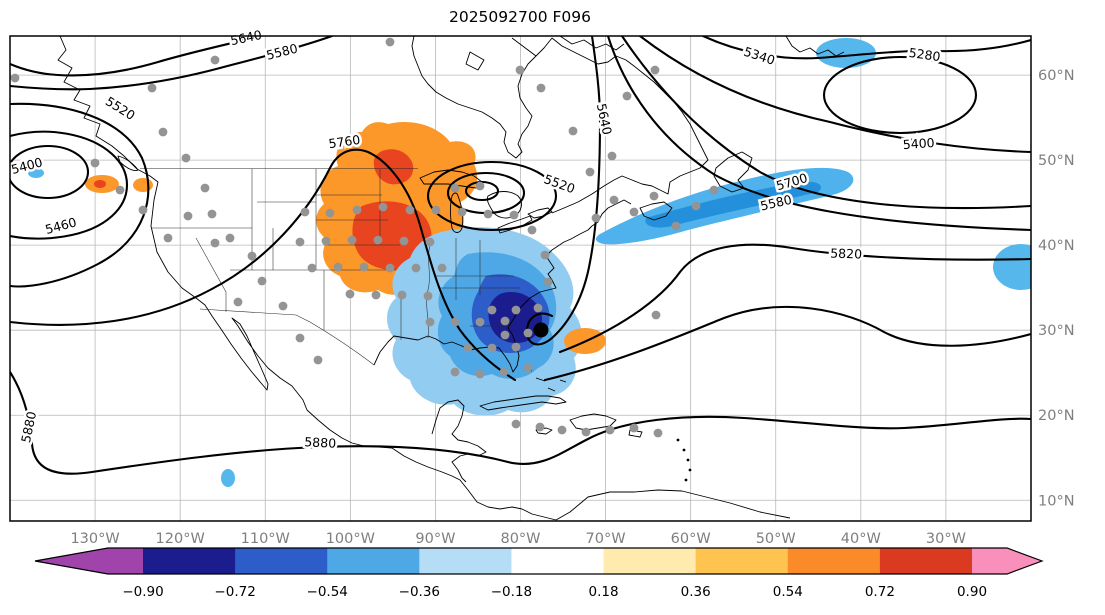  What do you see at coordinates (515, 224) in the screenshot?
I see `lake-erie` at bounding box center [515, 224].